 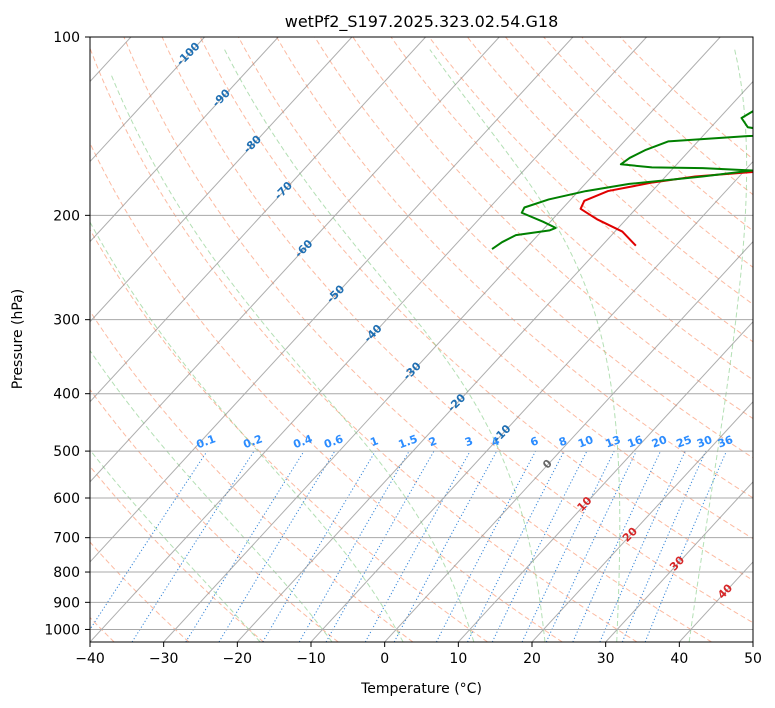 What do you see at coordinates (311, 659) in the screenshot?
I see `x-tick-label: −10` at bounding box center [311, 659].